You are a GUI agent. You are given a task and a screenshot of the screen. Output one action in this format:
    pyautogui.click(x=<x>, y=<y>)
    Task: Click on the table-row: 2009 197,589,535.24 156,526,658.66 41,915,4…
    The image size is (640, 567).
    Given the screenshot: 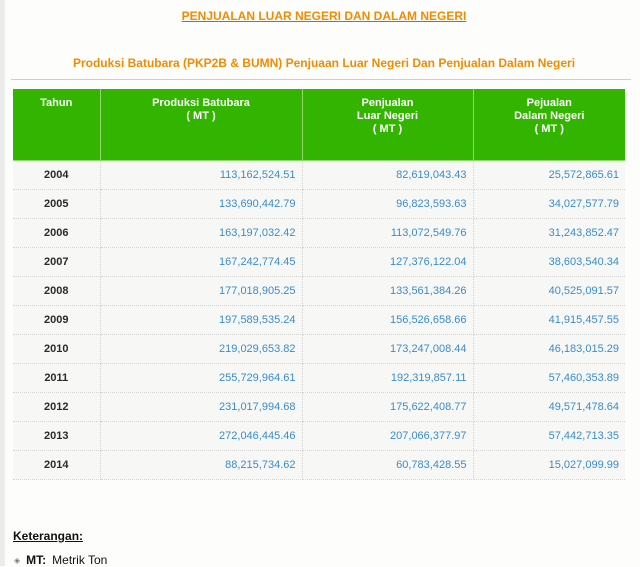 What is the action you would take?
    pyautogui.click(x=319, y=320)
    